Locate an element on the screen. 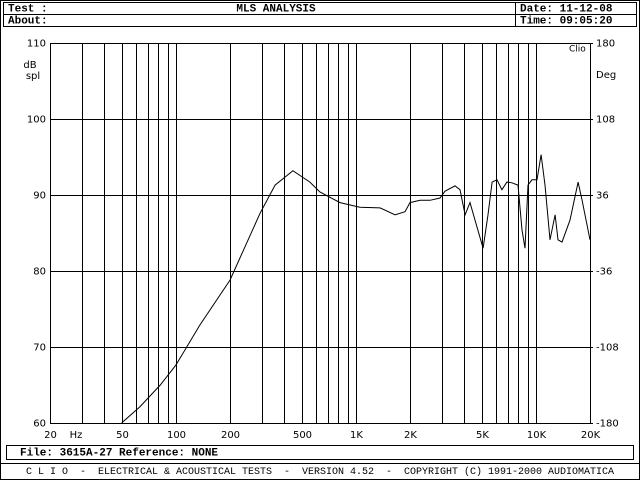  y-tick-label: 100 is located at coordinates (36, 120).